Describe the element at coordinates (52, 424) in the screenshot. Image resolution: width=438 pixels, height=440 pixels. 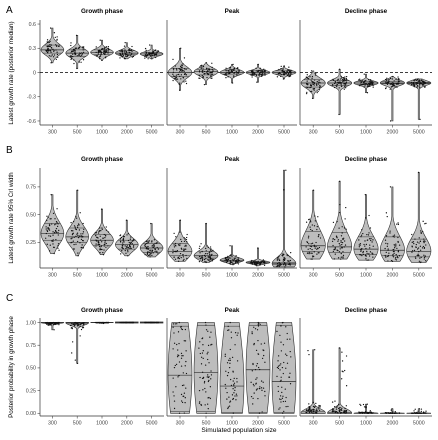
I see `x-tick-label: 300` at that location.